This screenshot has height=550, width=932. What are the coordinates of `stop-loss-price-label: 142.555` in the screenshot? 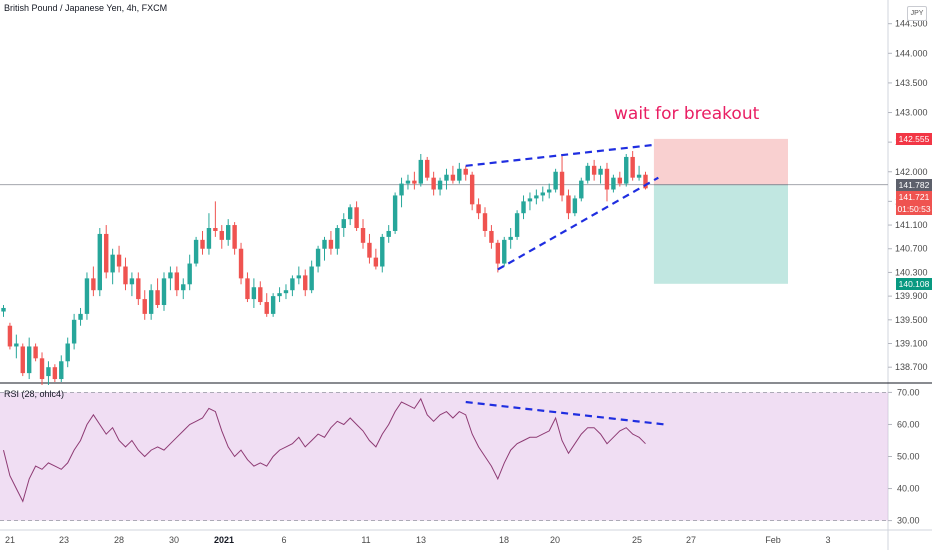 It's located at (914, 138).